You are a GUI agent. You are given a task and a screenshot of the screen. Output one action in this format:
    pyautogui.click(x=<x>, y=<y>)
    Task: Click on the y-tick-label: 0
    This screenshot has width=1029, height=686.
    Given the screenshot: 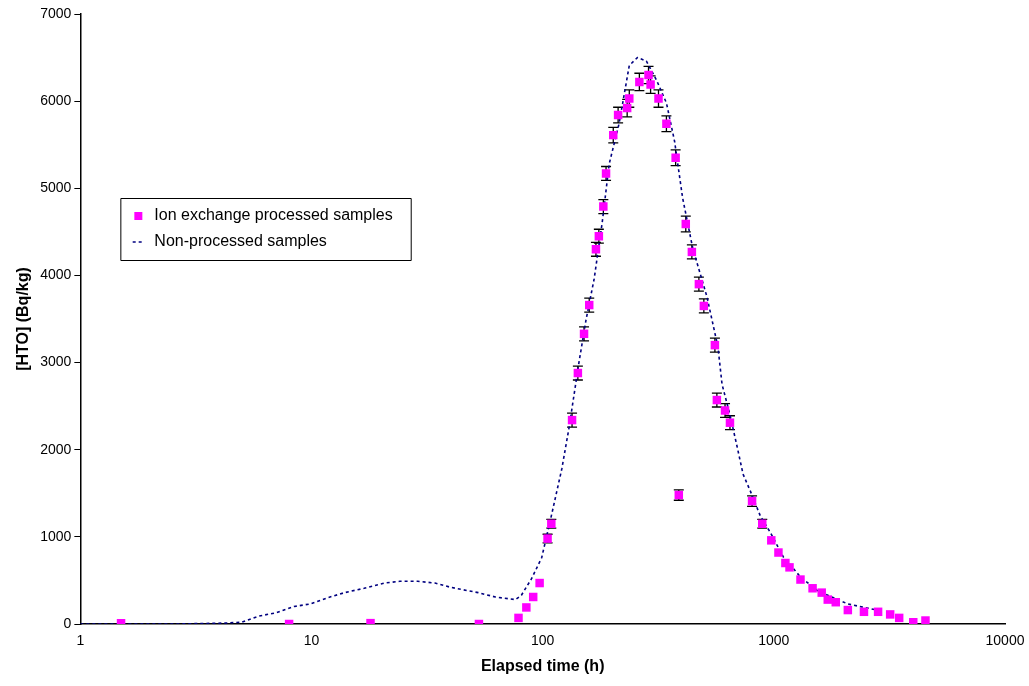 What is the action you would take?
    pyautogui.click(x=67, y=622)
    